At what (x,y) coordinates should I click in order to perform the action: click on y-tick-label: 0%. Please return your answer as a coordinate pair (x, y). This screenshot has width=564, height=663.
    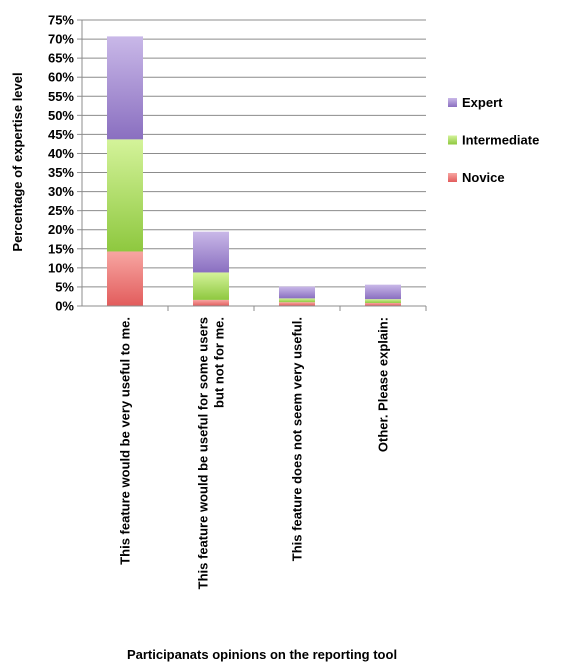
    Looking at the image, I should click on (64, 306).